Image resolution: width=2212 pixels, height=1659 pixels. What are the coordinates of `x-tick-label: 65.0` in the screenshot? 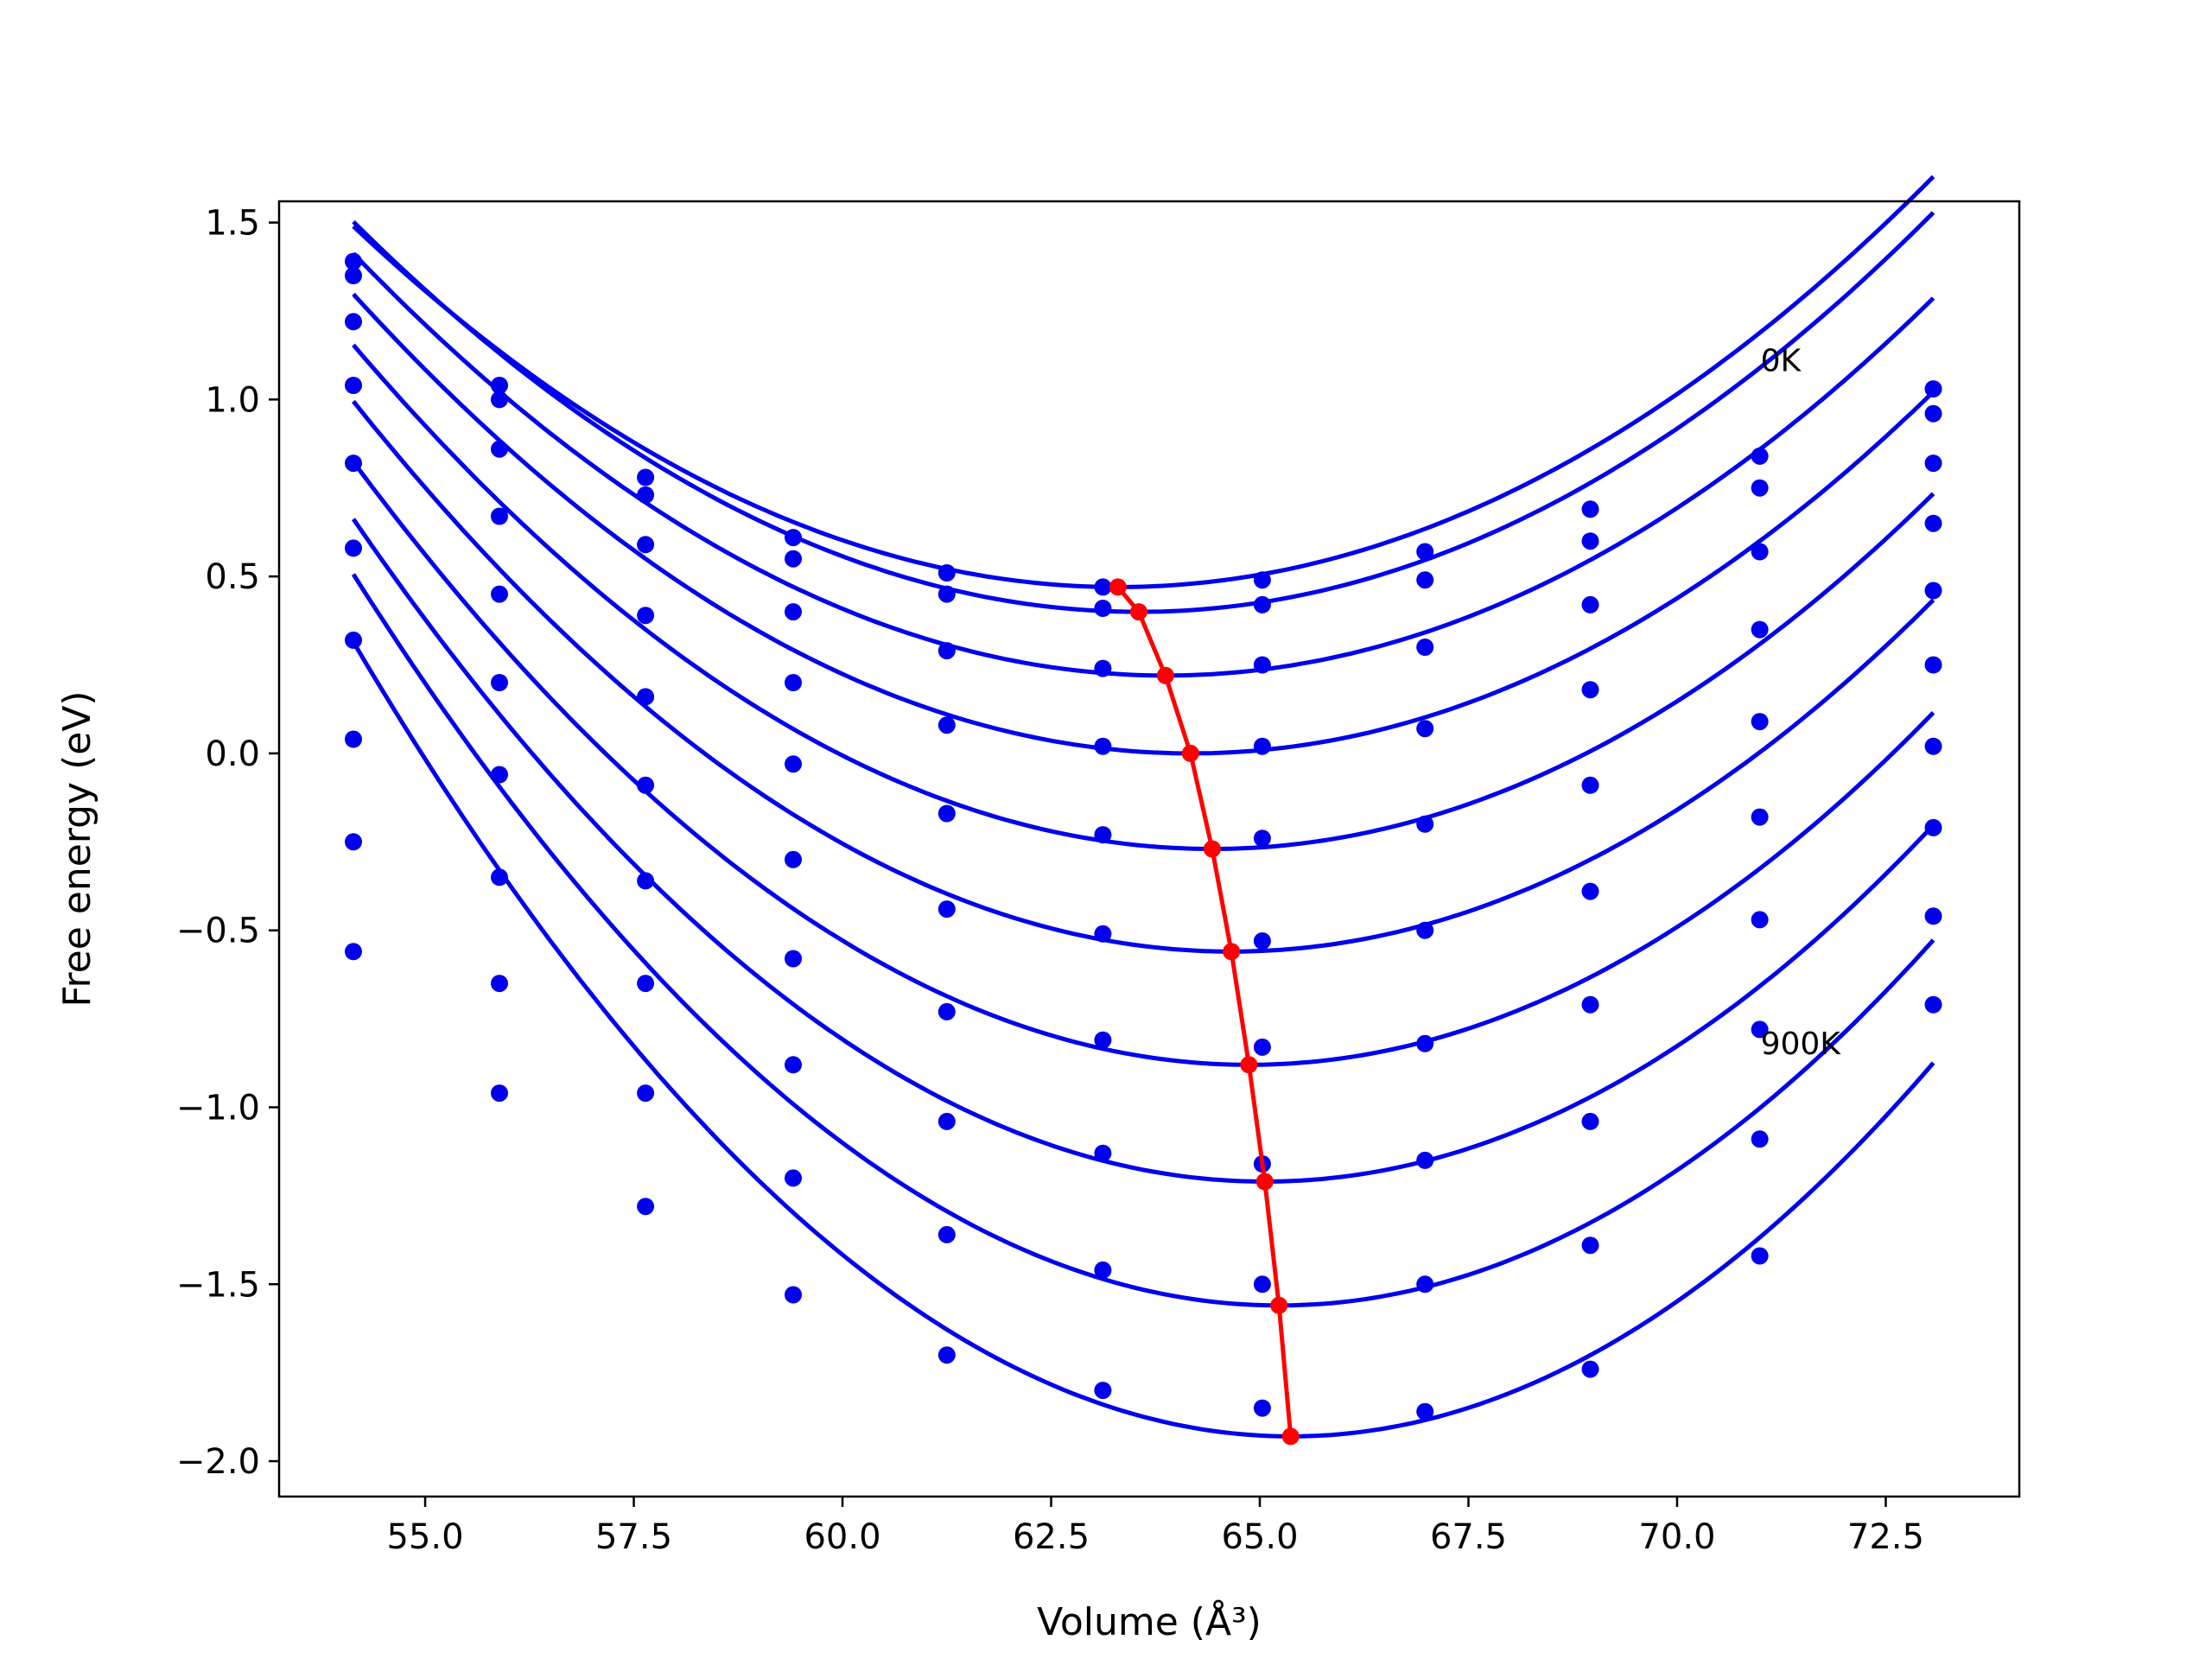 It's located at (1259, 1537).